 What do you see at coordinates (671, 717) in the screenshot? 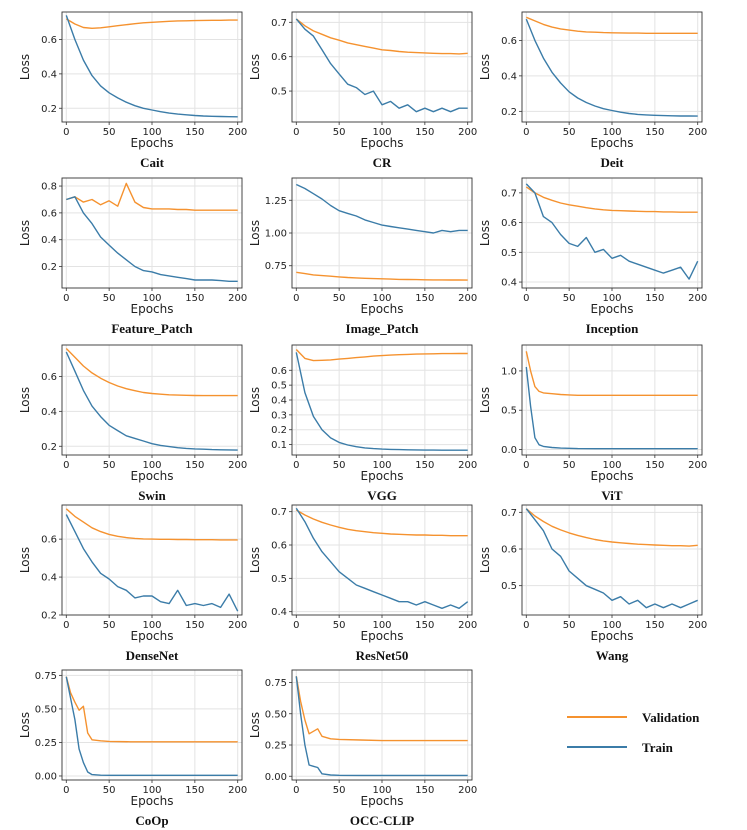
I see `legend-validation-label: Validation` at bounding box center [671, 717].